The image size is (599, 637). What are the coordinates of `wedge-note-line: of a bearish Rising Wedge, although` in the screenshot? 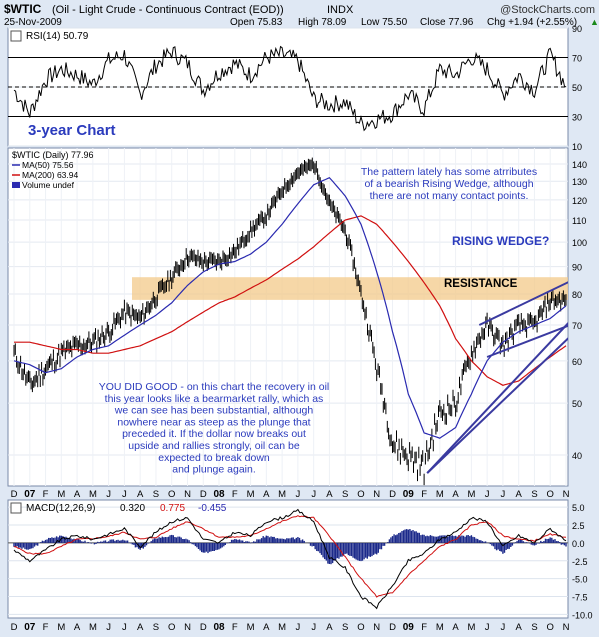 It's located at (448, 184).